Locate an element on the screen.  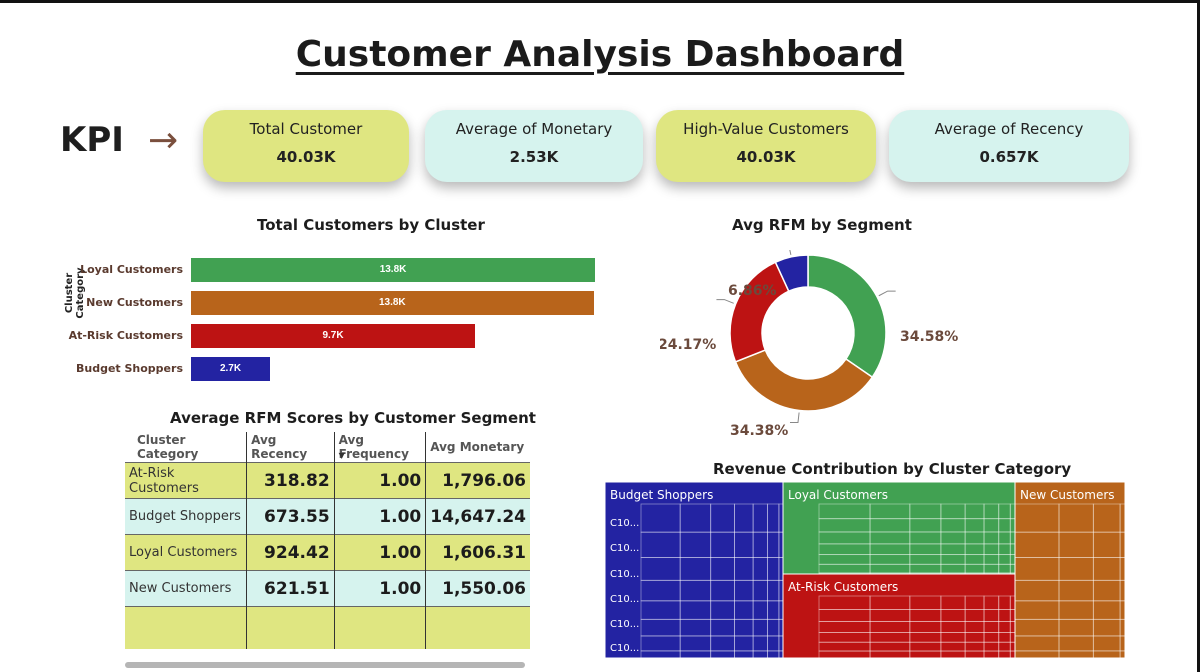
table-row: New Customers 621.51 1.00 1,550.06 is located at coordinates (327, 588).